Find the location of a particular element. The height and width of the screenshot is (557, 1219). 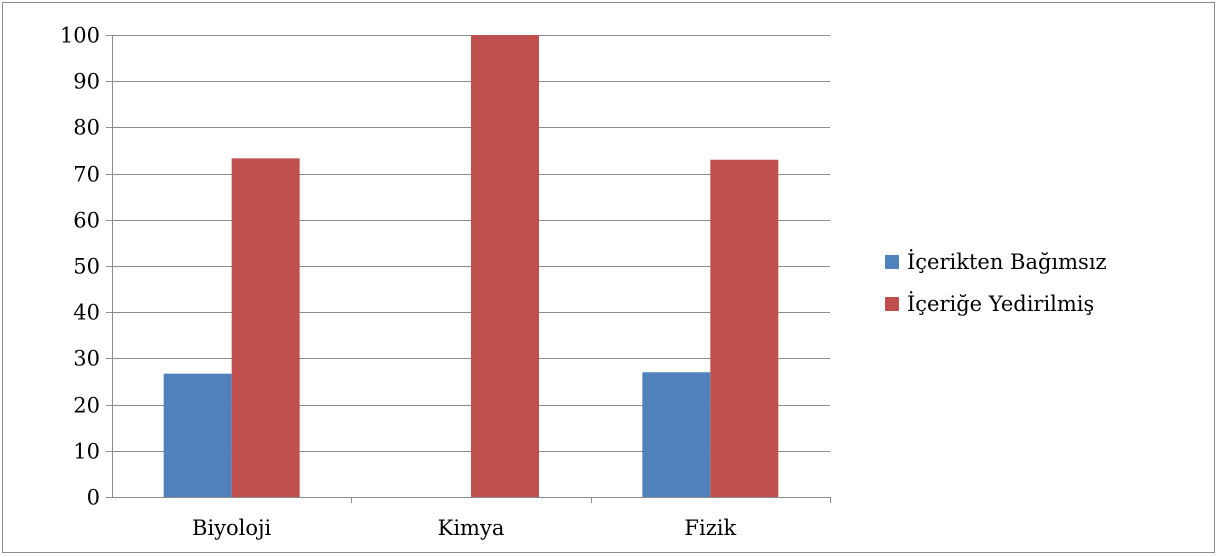

y-tick-label: 30 is located at coordinates (86, 359).